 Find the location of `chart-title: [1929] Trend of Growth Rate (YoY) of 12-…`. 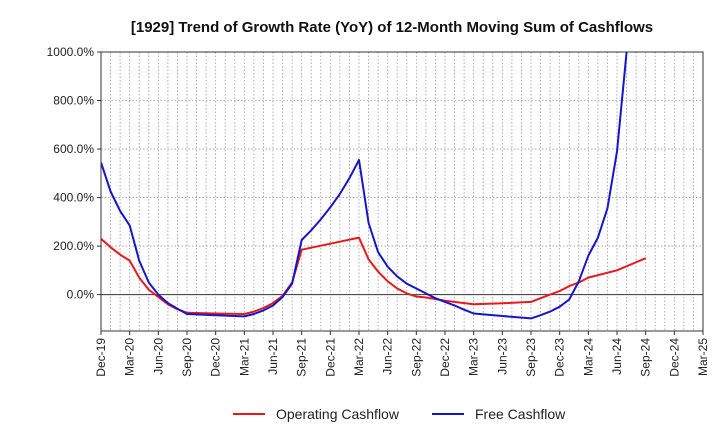

chart-title: [1929] Trend of Growth Rate (YoY) of 12-… is located at coordinates (392, 27).